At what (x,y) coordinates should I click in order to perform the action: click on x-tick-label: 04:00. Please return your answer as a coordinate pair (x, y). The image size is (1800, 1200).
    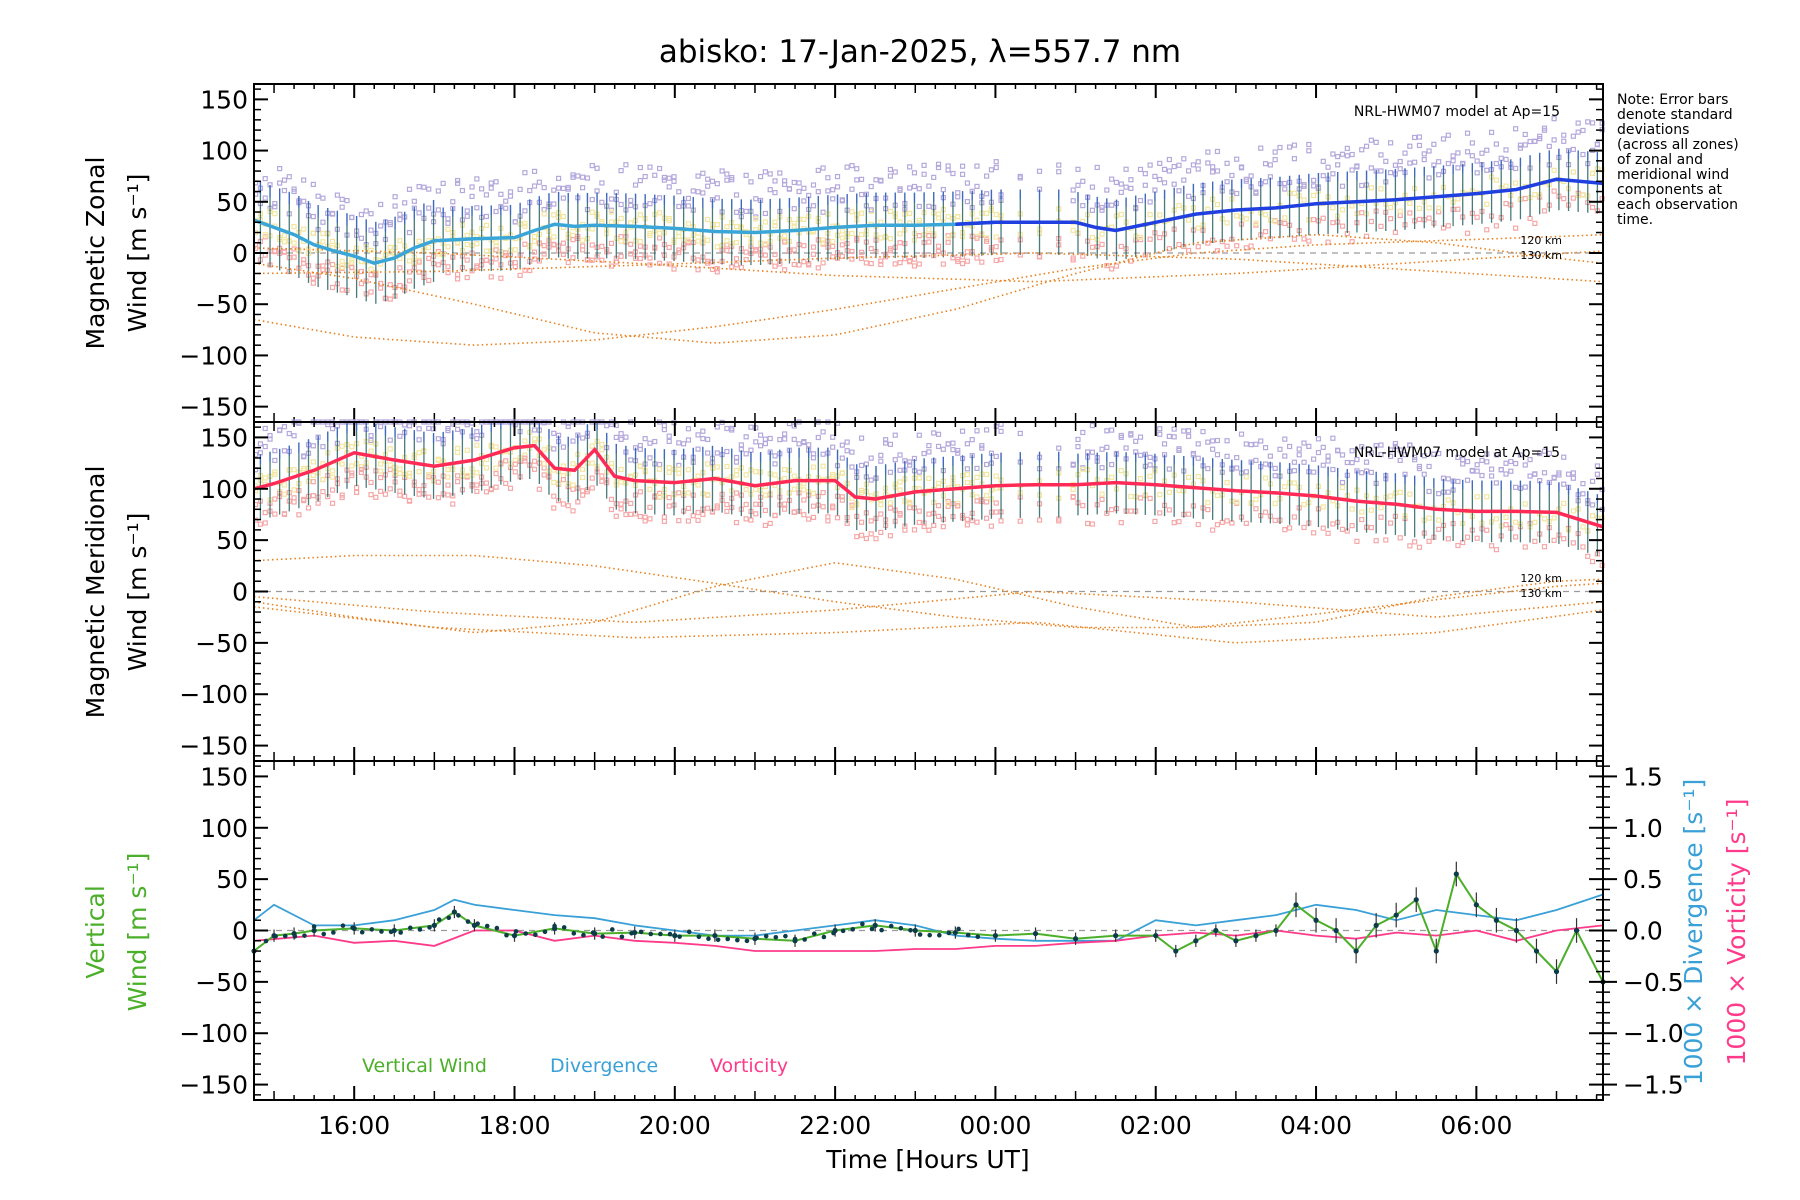
    Looking at the image, I should click on (1316, 1125).